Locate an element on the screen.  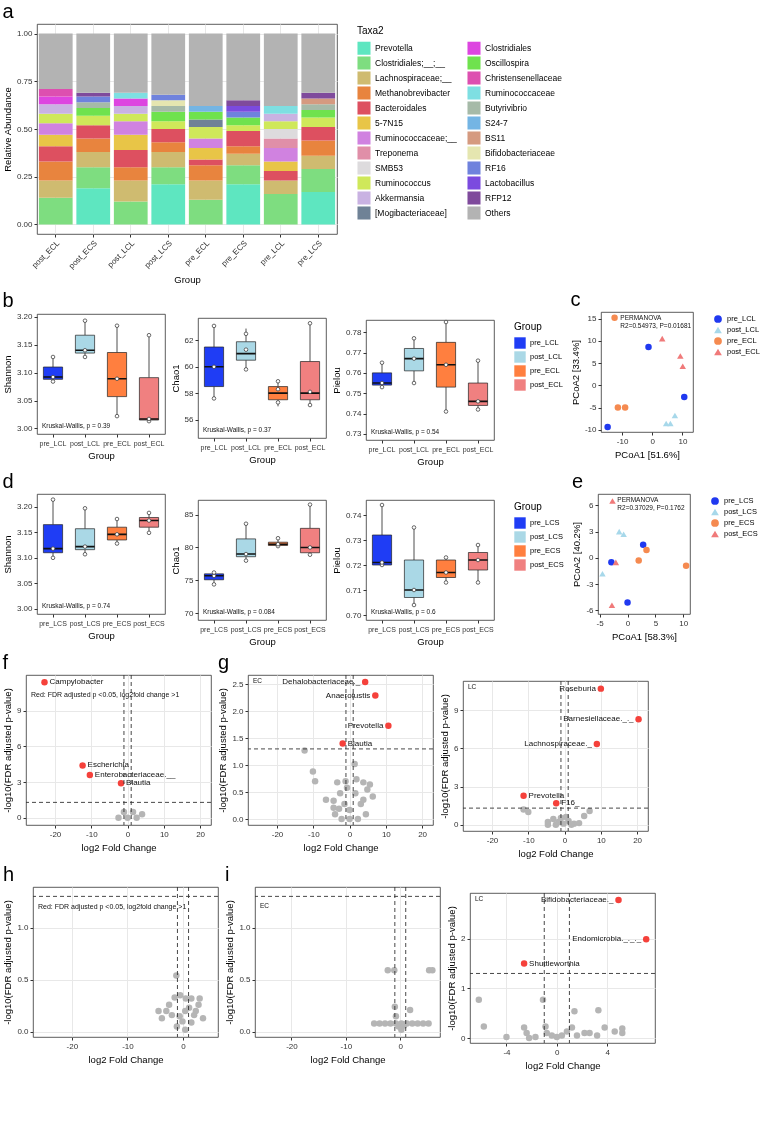
legend-label: Christensenellaceae is located at coordinates (524, 78).